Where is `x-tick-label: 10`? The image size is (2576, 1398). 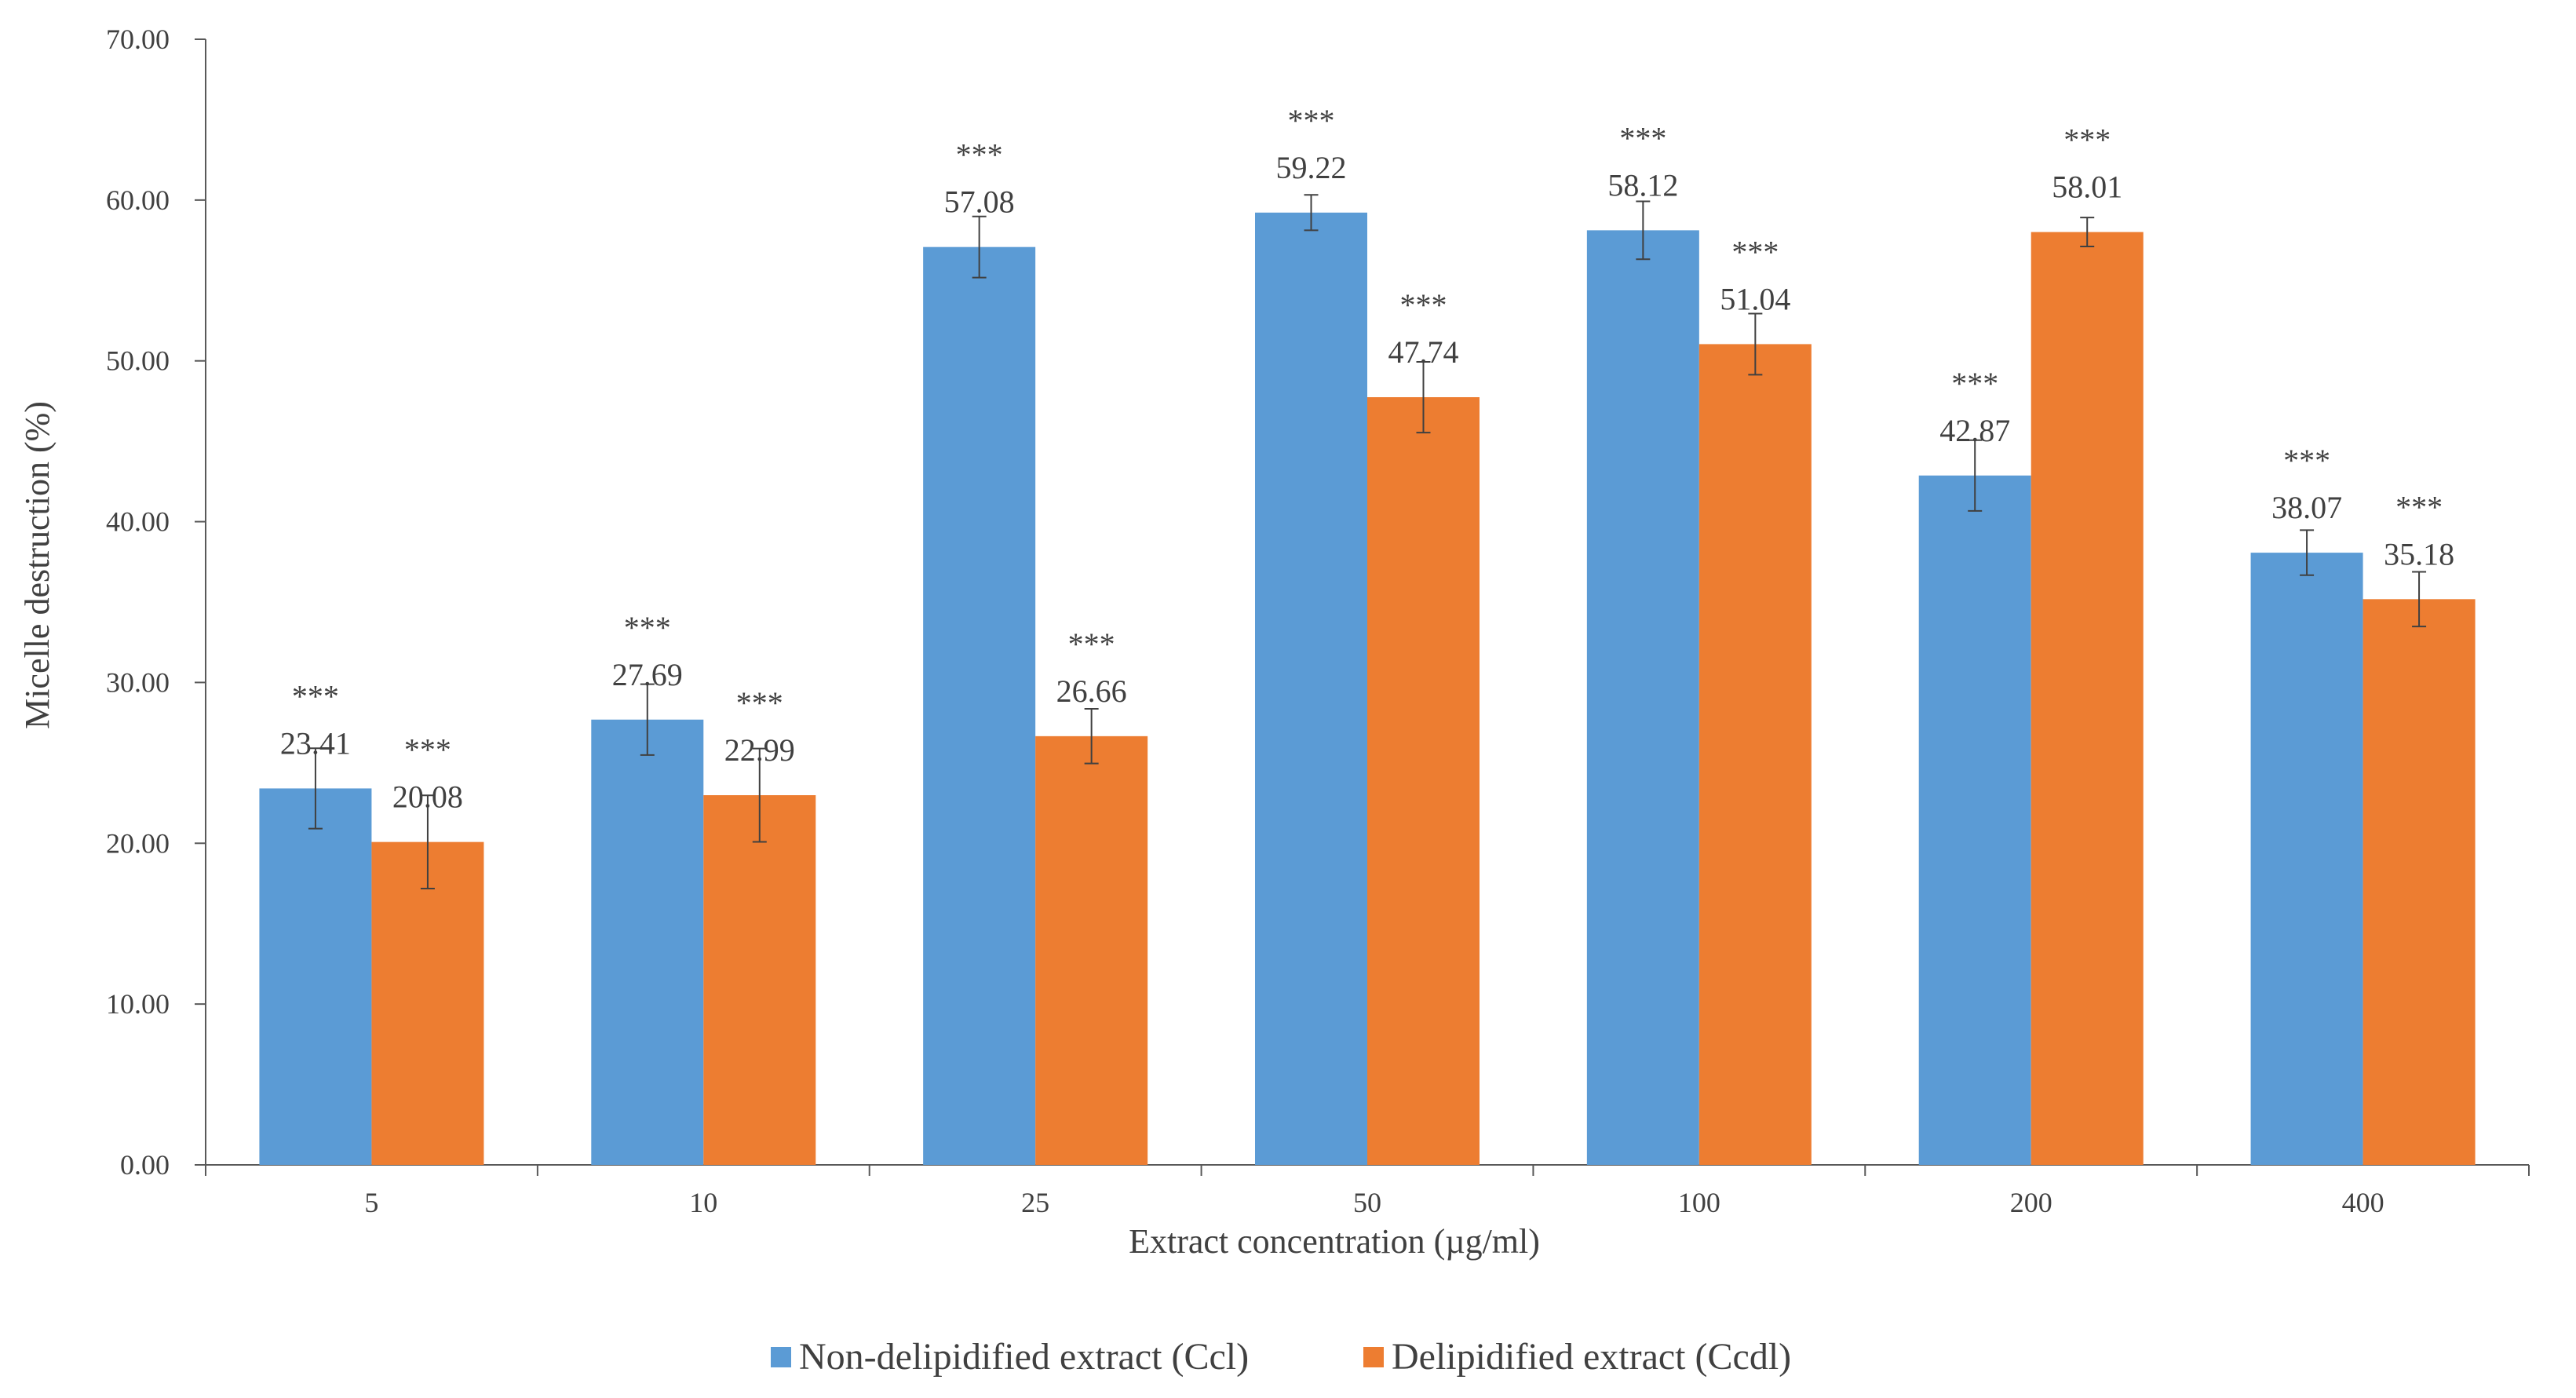
x-tick-label: 10 is located at coordinates (703, 1202).